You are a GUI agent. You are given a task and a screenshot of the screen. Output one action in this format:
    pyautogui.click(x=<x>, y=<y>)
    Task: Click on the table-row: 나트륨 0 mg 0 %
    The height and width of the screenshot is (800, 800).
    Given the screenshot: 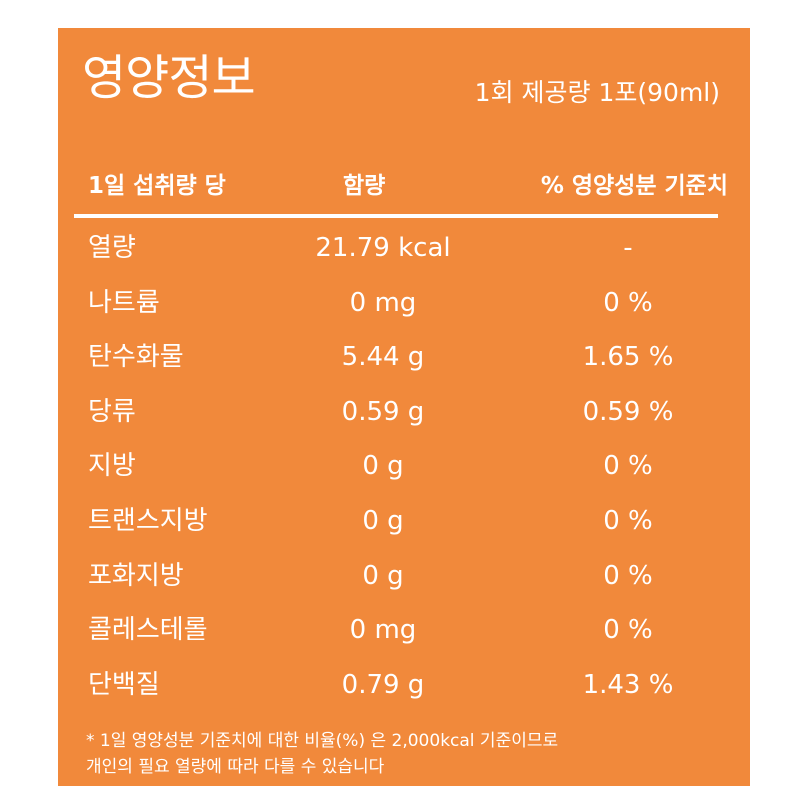 What is the action you would take?
    pyautogui.click(x=408, y=308)
    